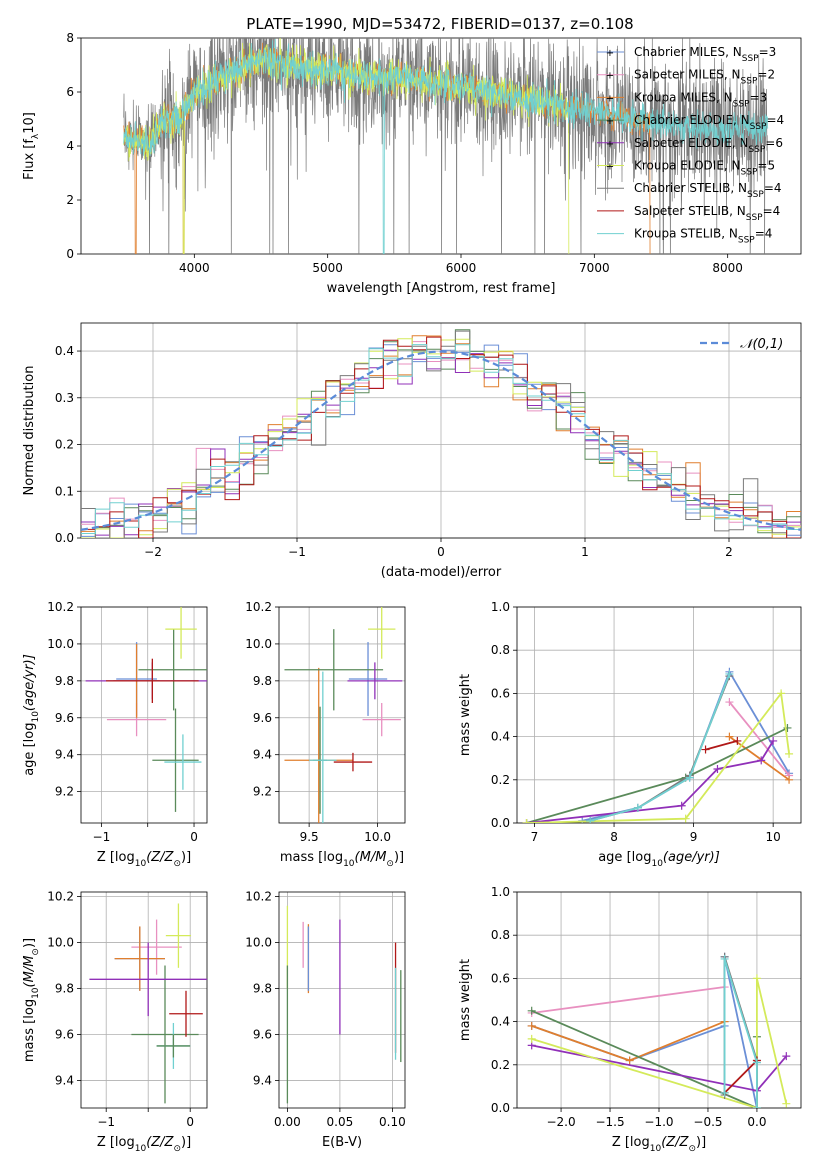 This screenshot has width=819, height=1170. What do you see at coordinates (392, 1122) in the screenshot?
I see `x-tick-label: 0.10` at bounding box center [392, 1122].